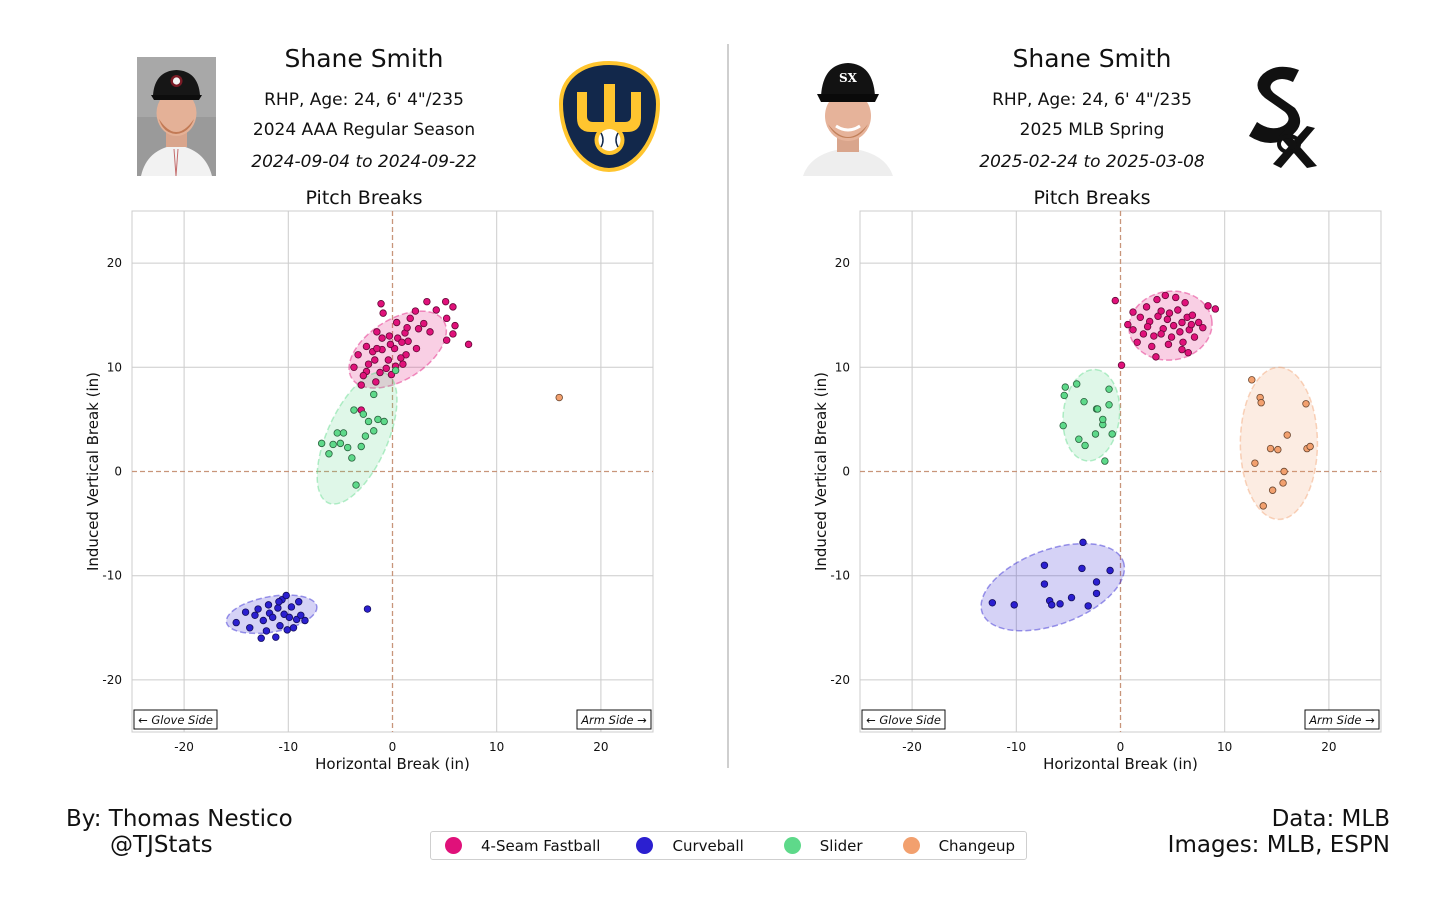  Describe the element at coordinates (848, 78) in the screenshot. I see `svg-text: SX` at that location.